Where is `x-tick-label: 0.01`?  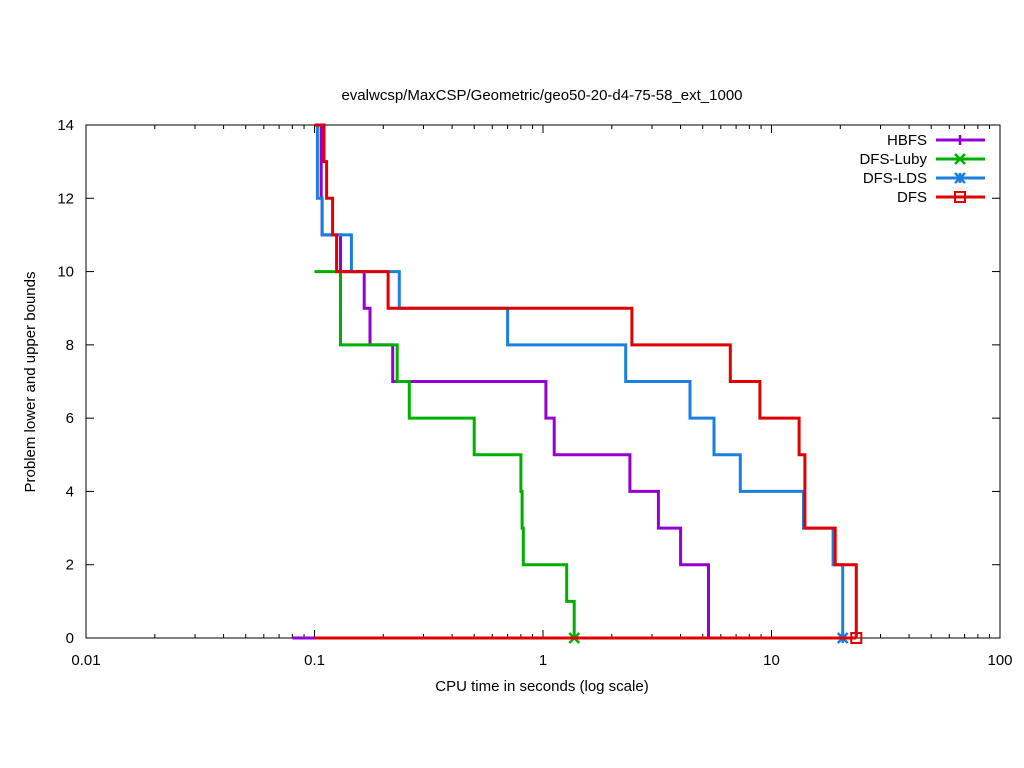 x-tick-label: 0.01 is located at coordinates (85, 660).